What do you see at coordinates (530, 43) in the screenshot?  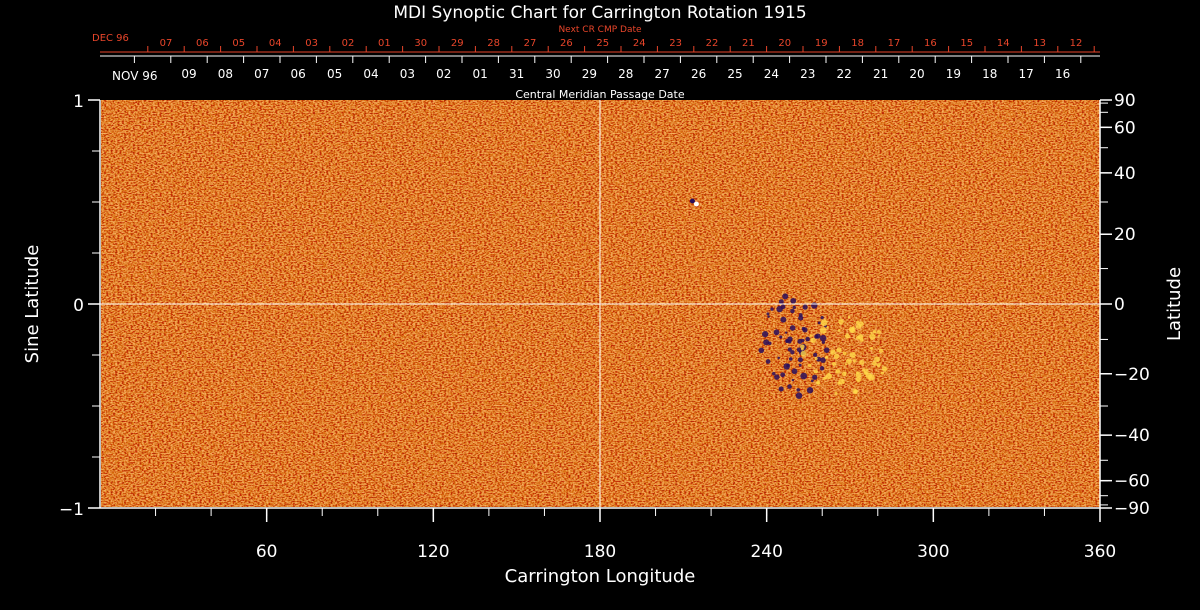 I see `top-red-tick-label: 27` at bounding box center [530, 43].